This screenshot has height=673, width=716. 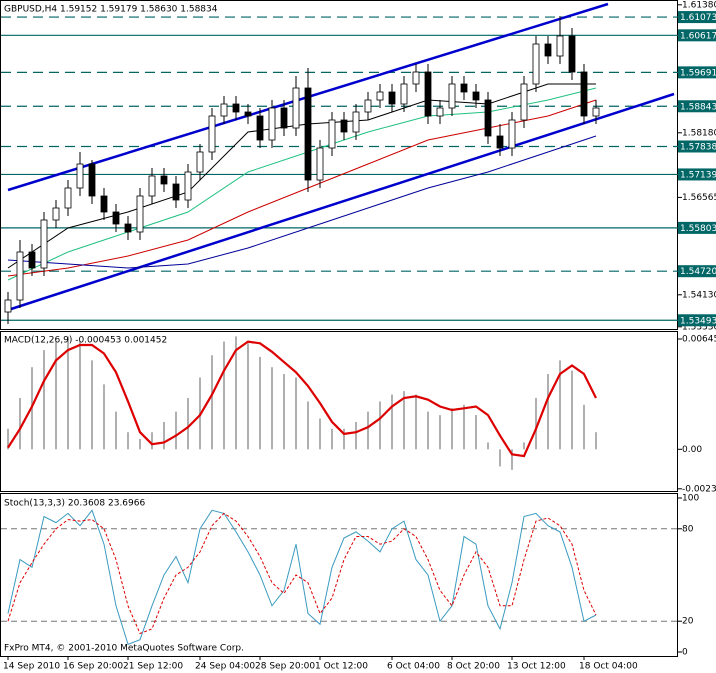 I want to click on x-tick-label: 1 Oct 12:00, so click(x=341, y=667).